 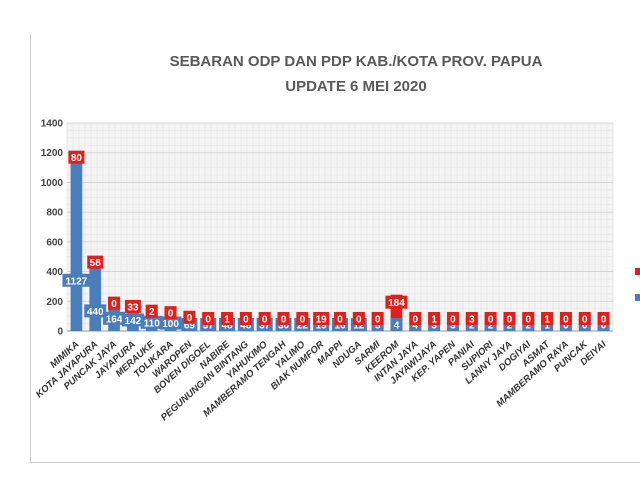 I want to click on data-label-odp: 1127, so click(x=77, y=281).